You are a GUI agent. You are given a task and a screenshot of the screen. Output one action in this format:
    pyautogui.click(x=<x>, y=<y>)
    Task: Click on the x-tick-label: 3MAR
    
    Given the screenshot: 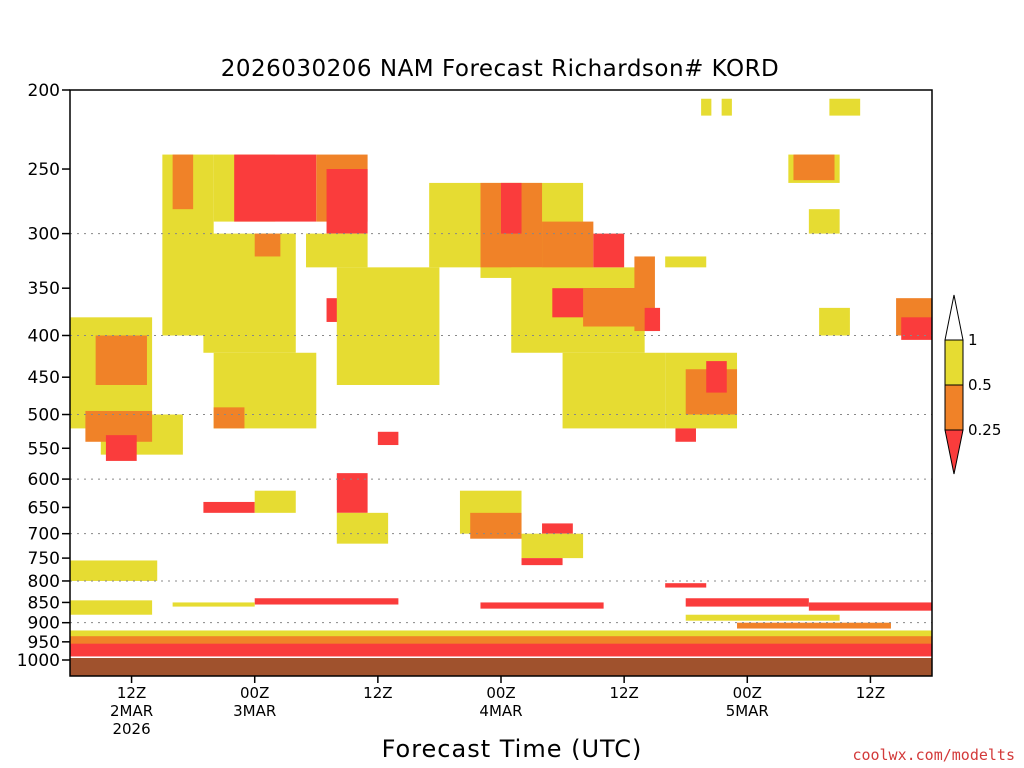 What is the action you would take?
    pyautogui.click(x=254, y=711)
    